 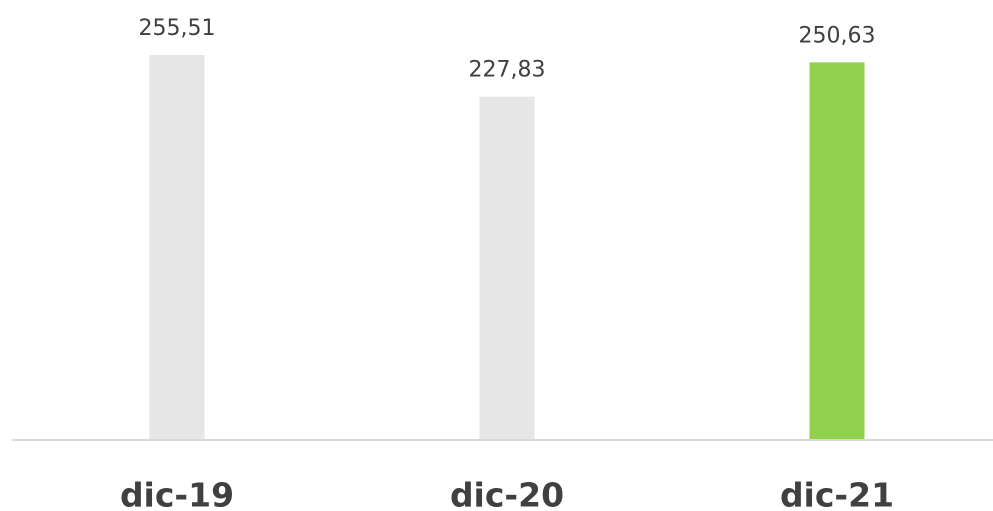 What do you see at coordinates (507, 70) in the screenshot?
I see `value-label: 227,83` at bounding box center [507, 70].